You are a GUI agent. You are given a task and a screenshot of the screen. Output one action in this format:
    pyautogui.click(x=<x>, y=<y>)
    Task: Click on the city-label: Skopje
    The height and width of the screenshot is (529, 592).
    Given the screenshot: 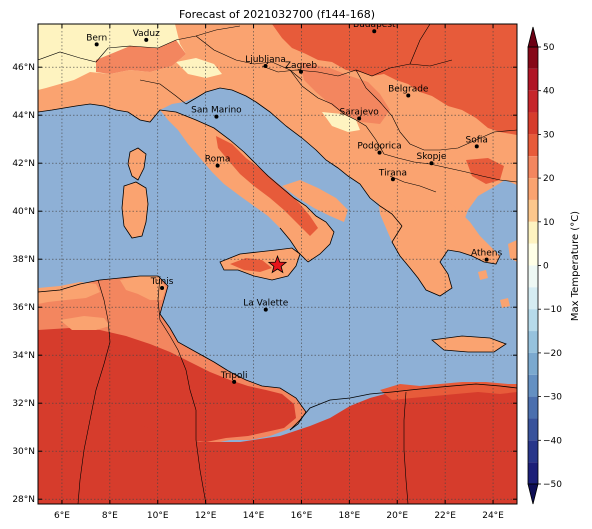 What is the action you would take?
    pyautogui.click(x=432, y=157)
    